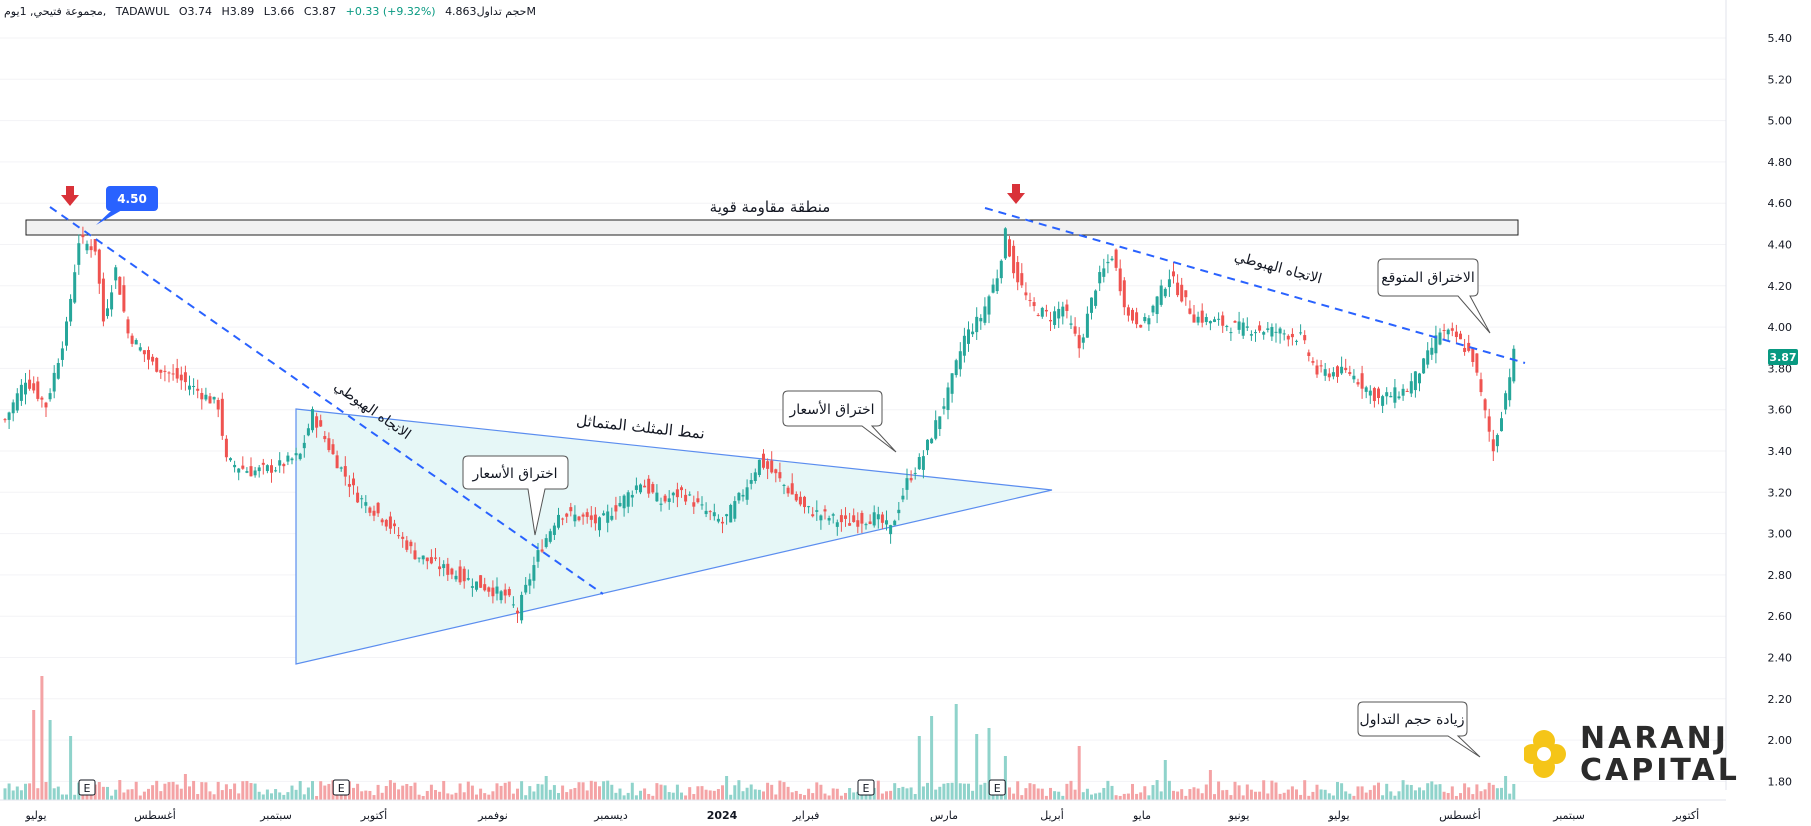  I want to click on resistance-zone, so click(772, 227).